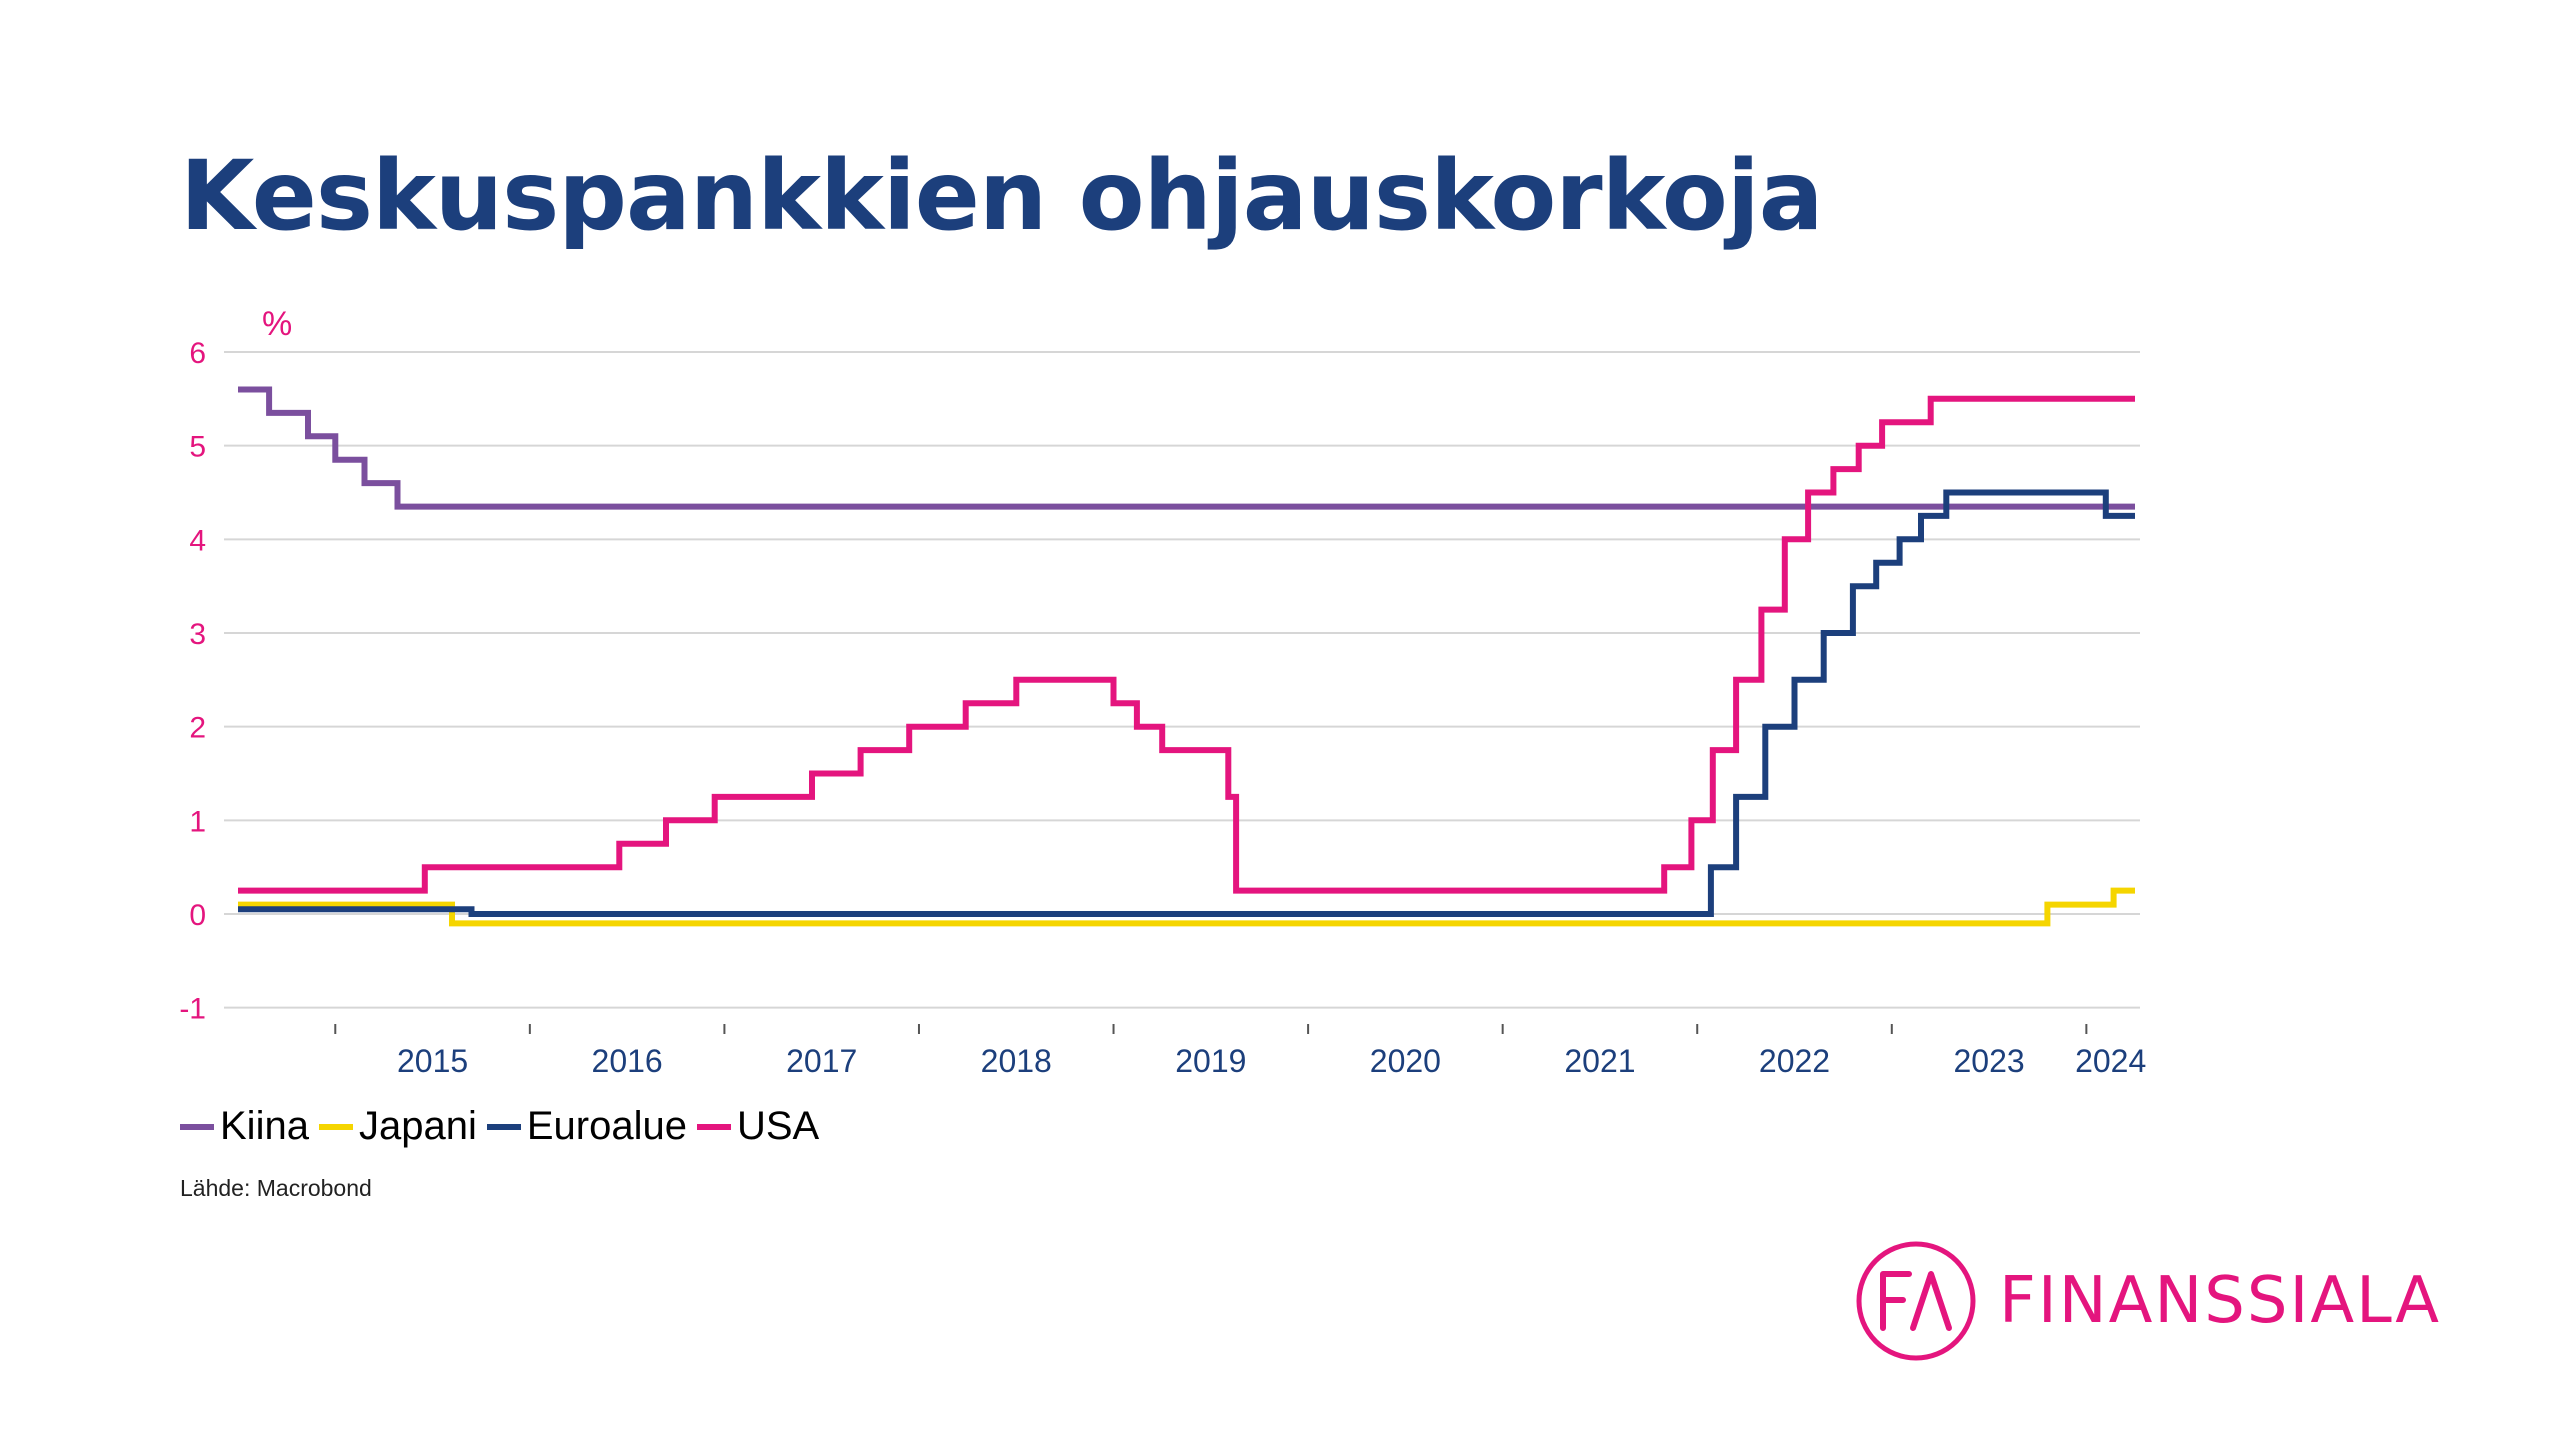 The height and width of the screenshot is (1440, 2560). What do you see at coordinates (197, 728) in the screenshot?
I see `y-tick-label: 2` at bounding box center [197, 728].